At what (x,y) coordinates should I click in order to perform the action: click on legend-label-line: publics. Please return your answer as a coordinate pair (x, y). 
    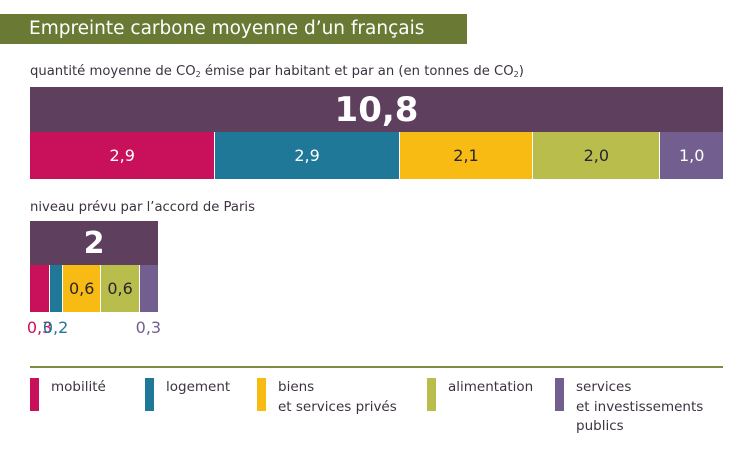
    Looking at the image, I should click on (600, 426).